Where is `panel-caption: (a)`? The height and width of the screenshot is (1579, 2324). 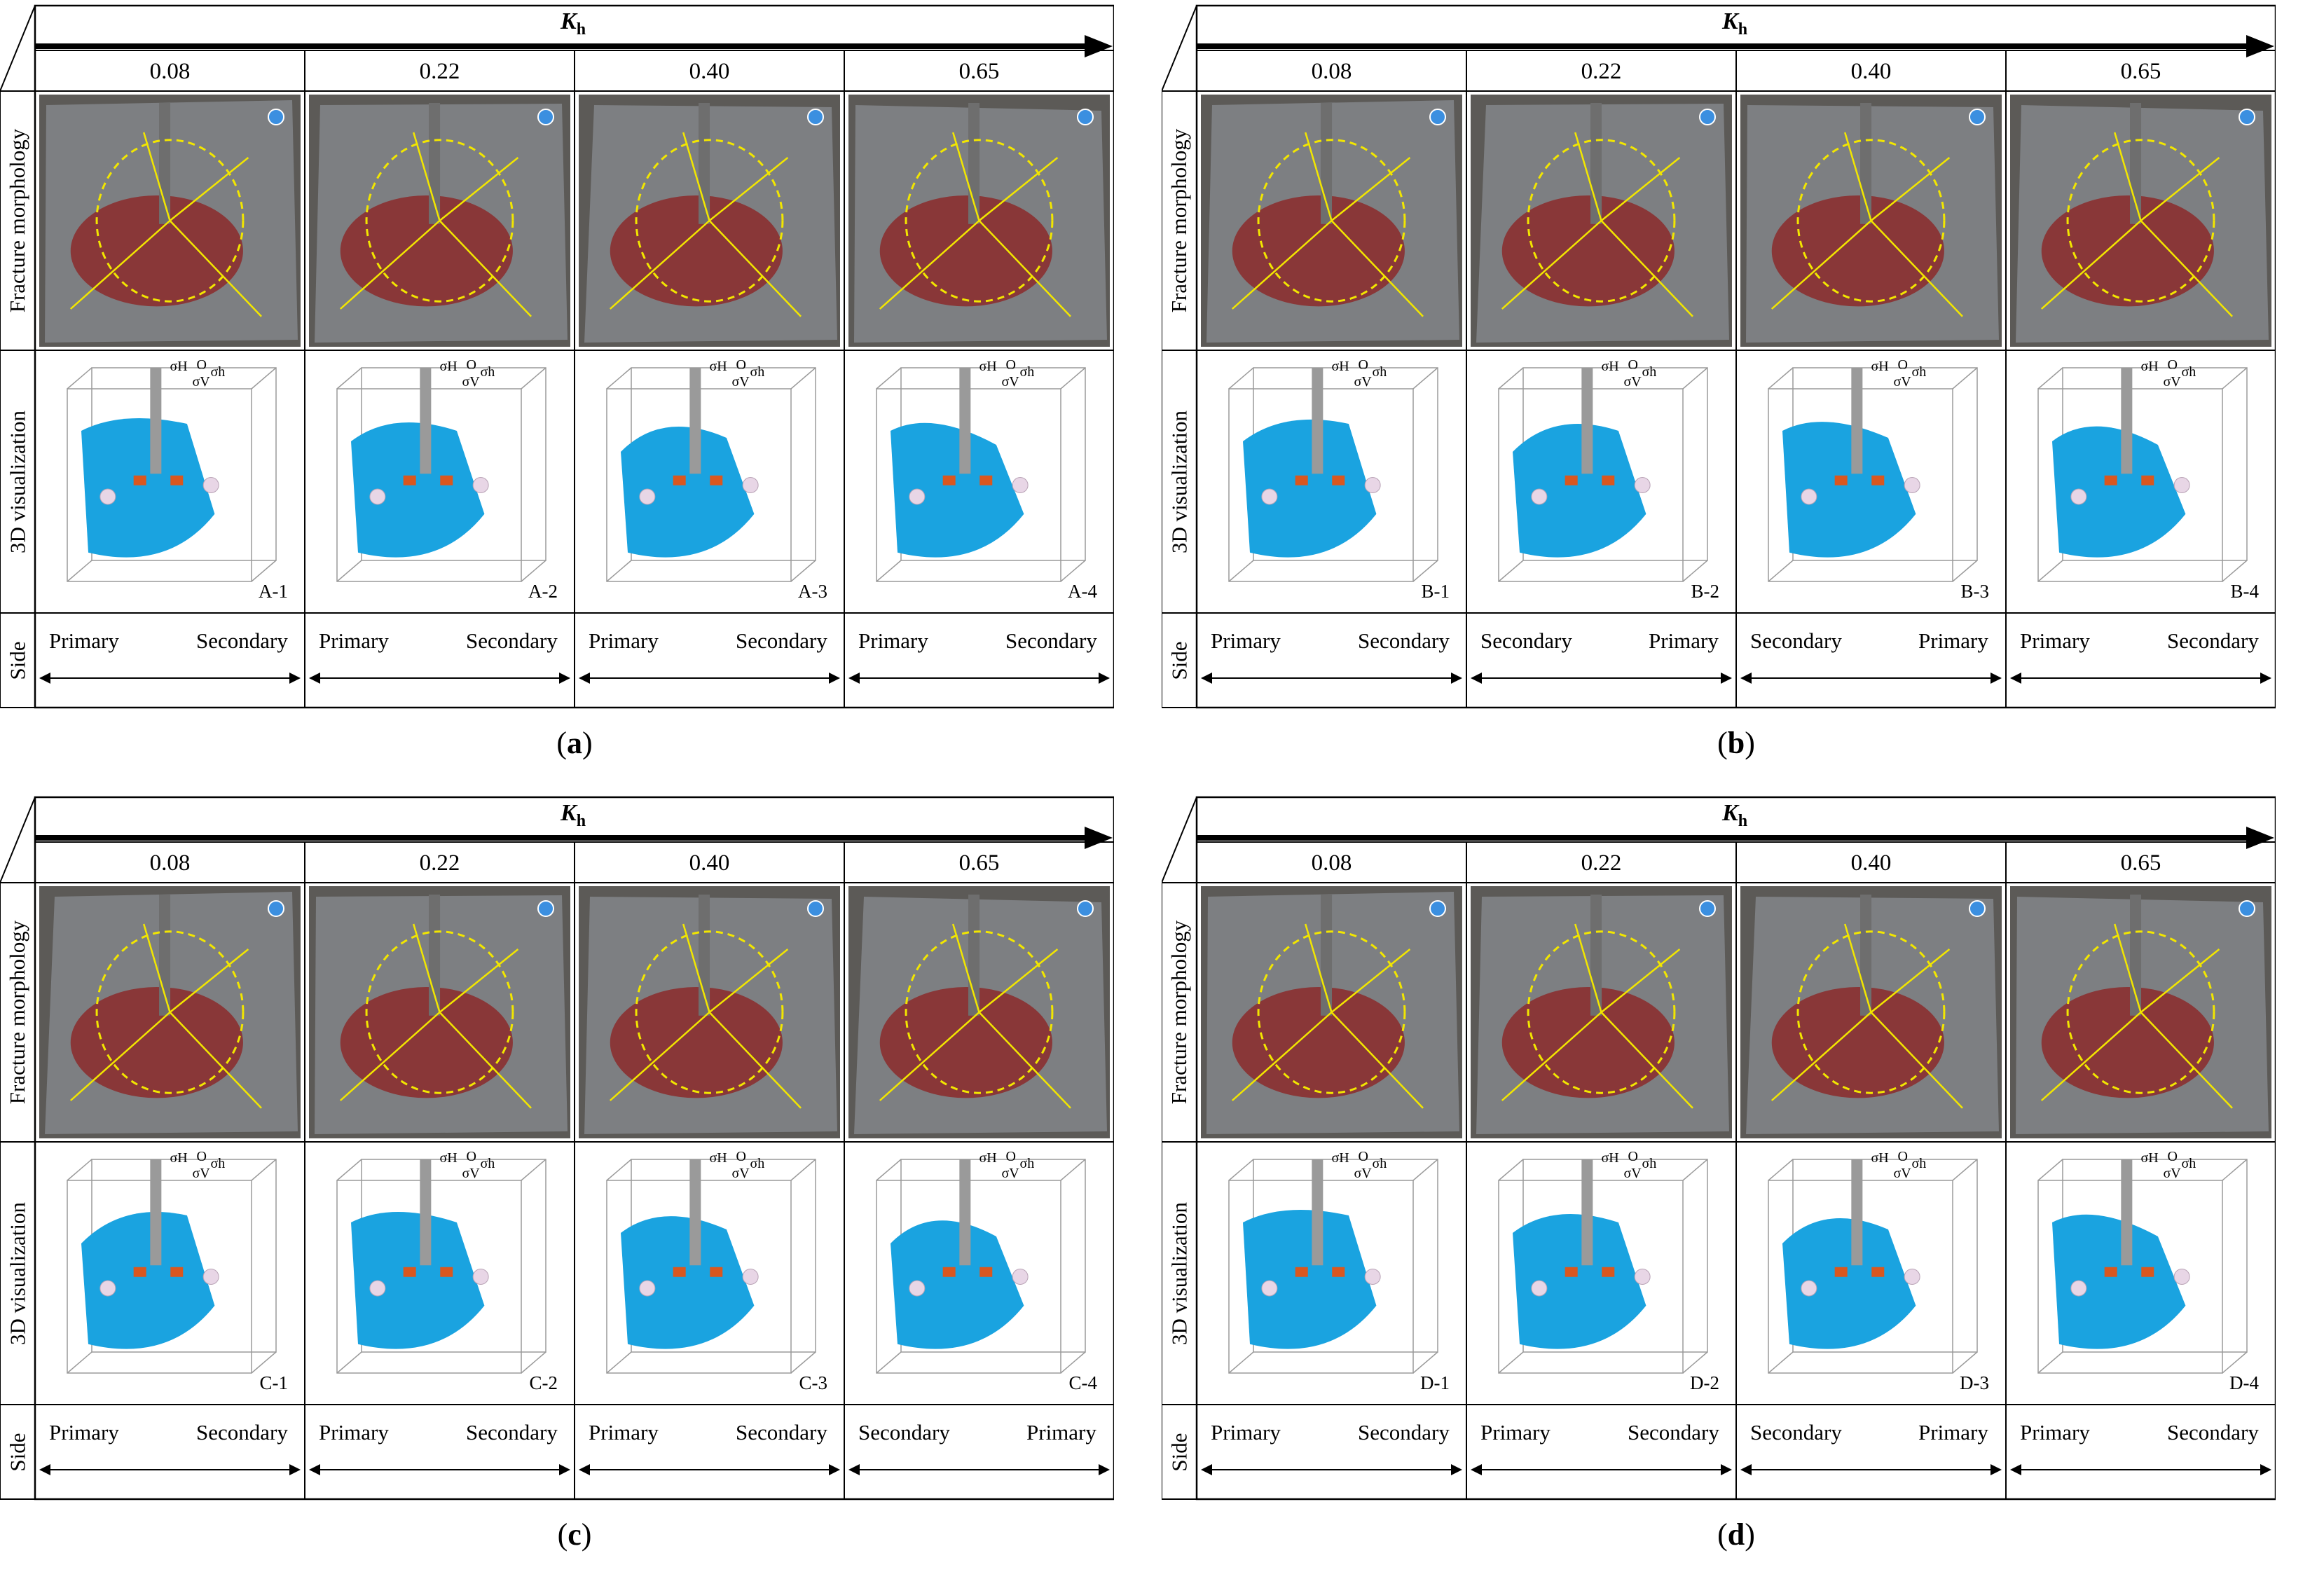 panel-caption: (a) is located at coordinates (574, 743).